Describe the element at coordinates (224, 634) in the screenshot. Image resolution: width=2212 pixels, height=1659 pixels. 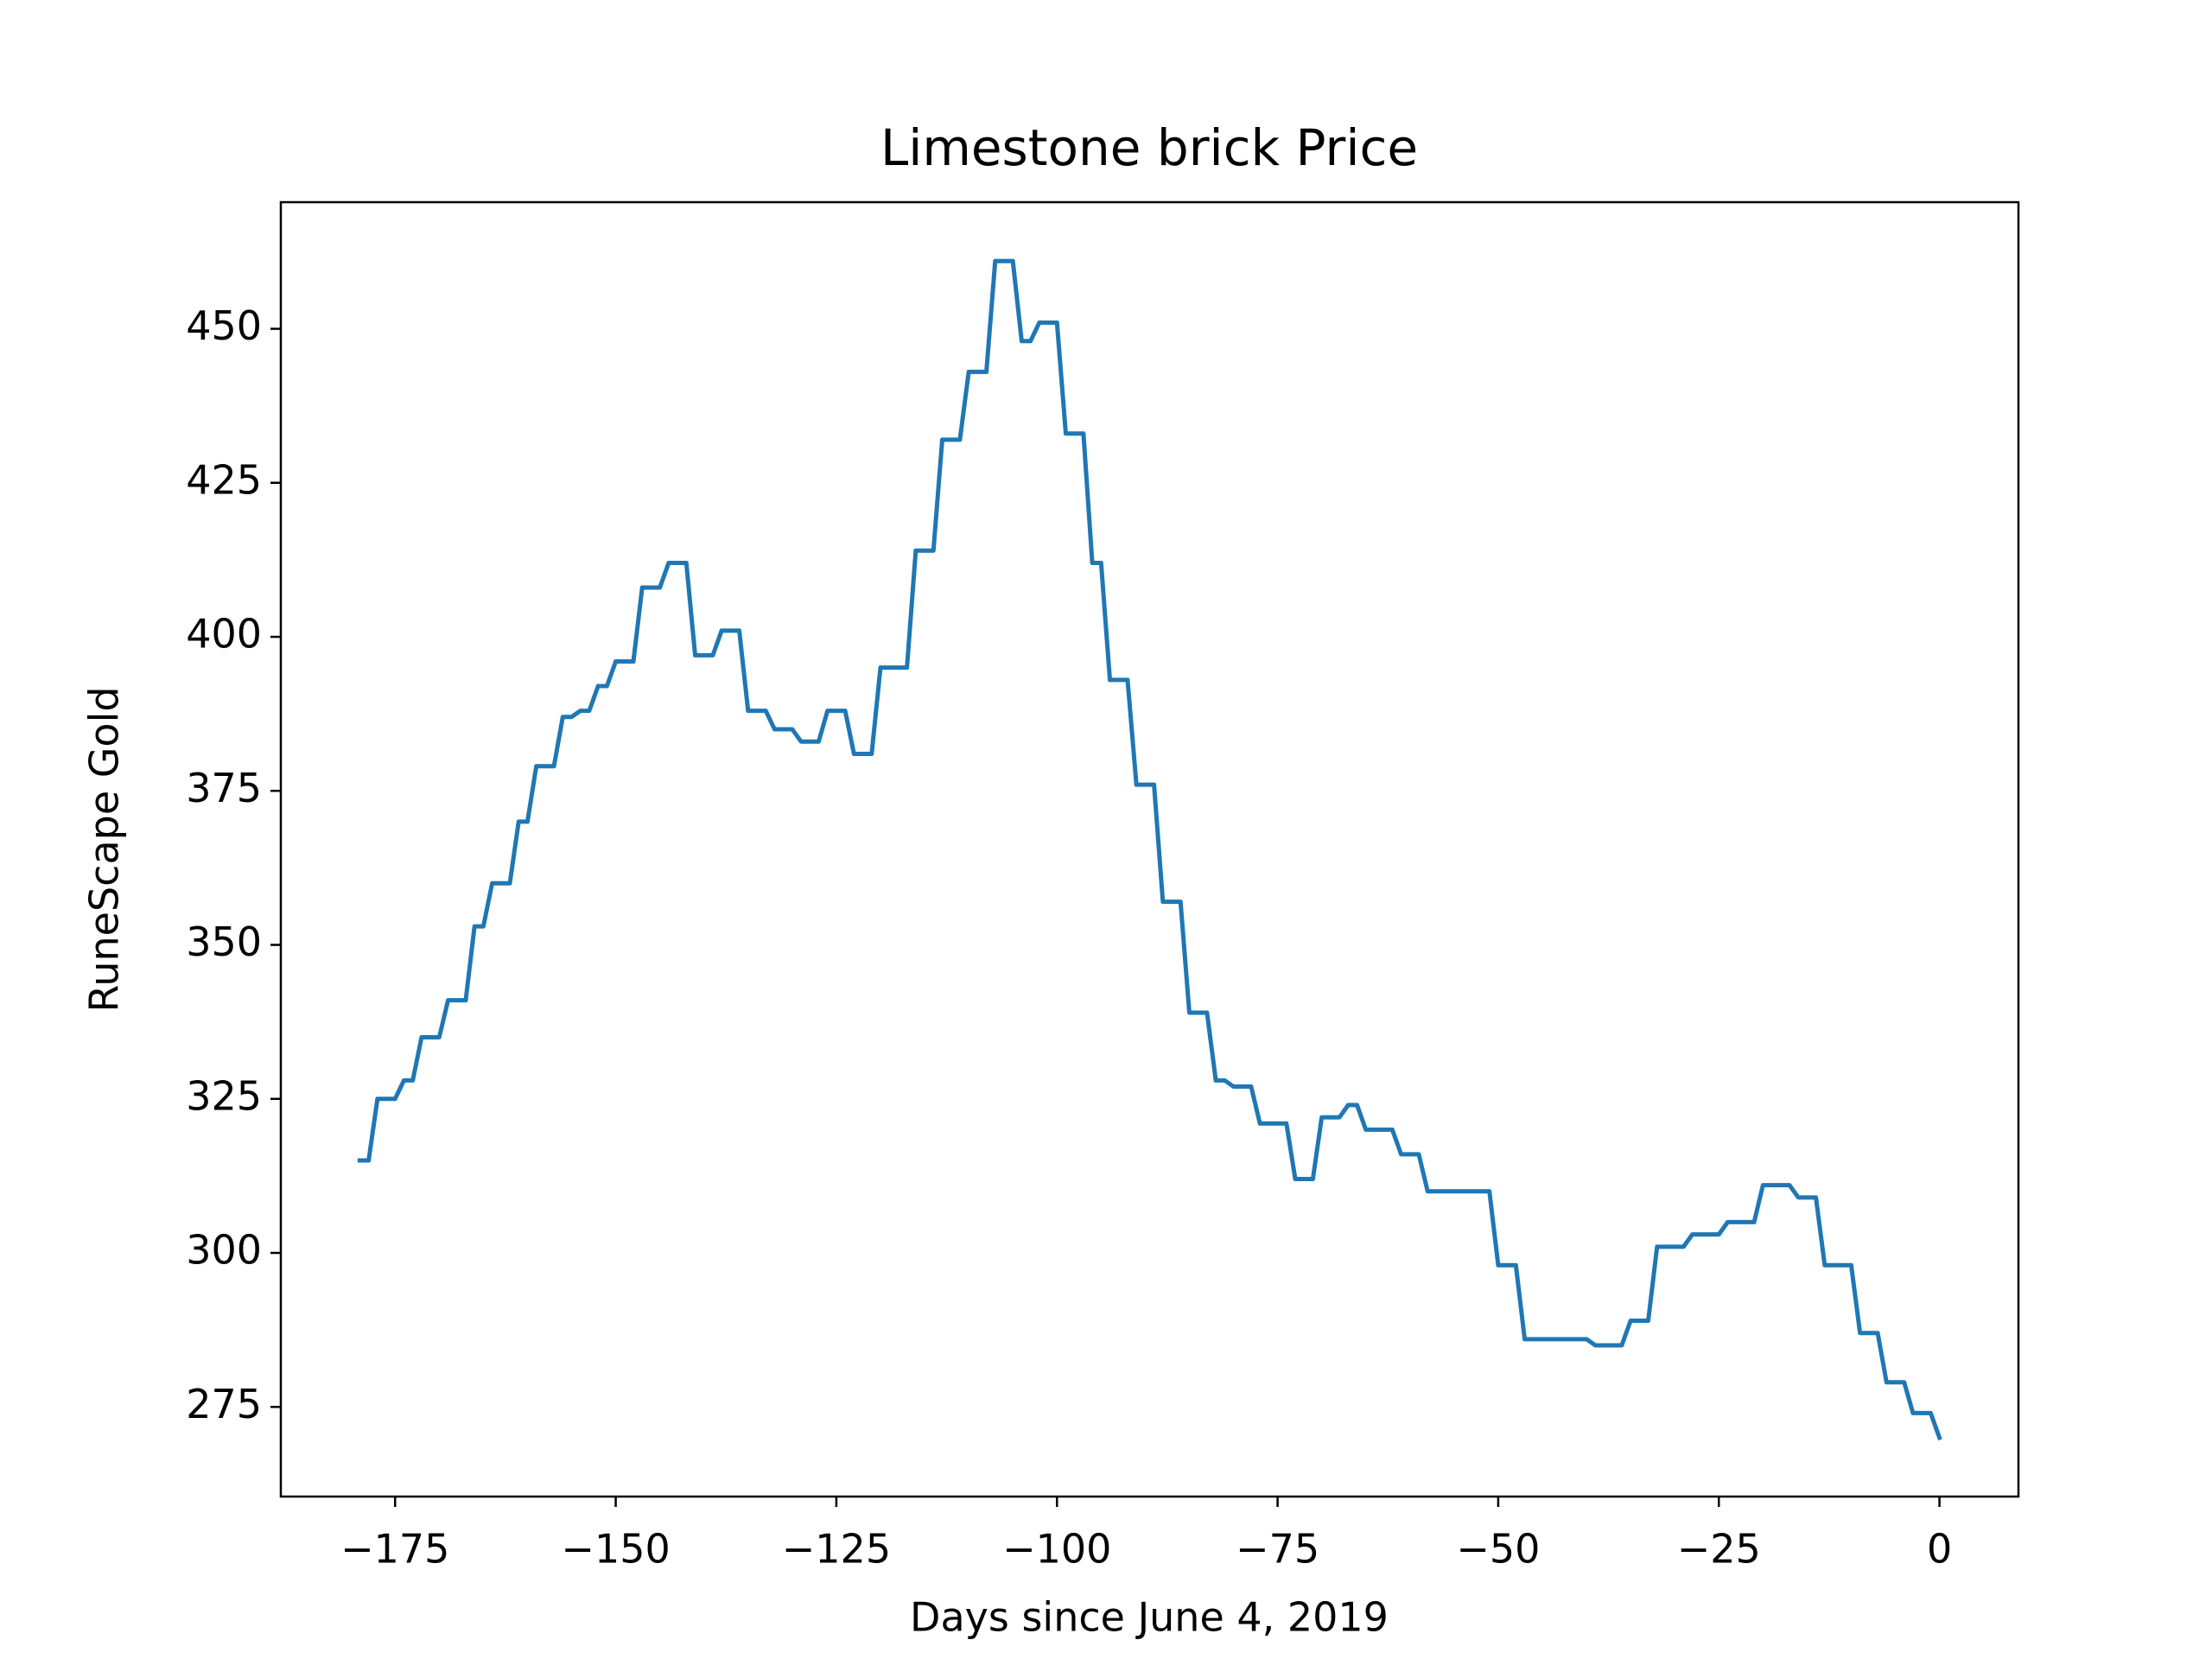
I see `y-tick-label: 400` at that location.